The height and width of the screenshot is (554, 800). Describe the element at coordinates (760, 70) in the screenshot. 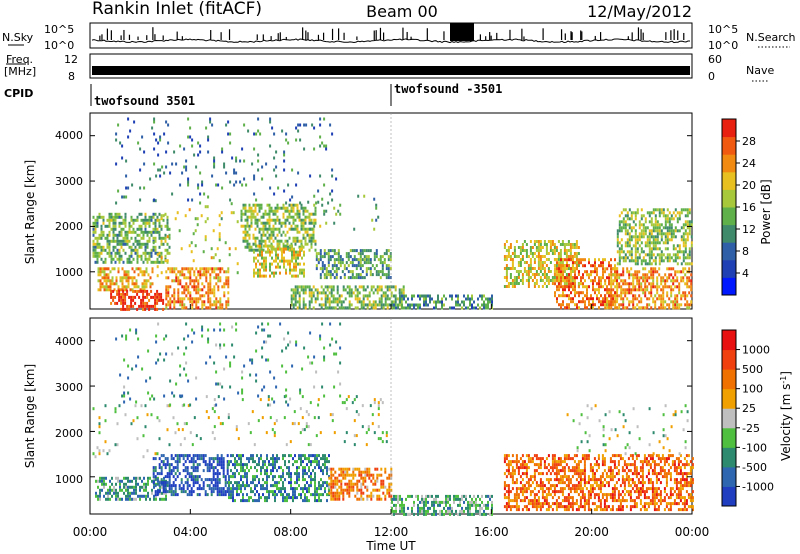

I see `nave-label: Nave` at that location.